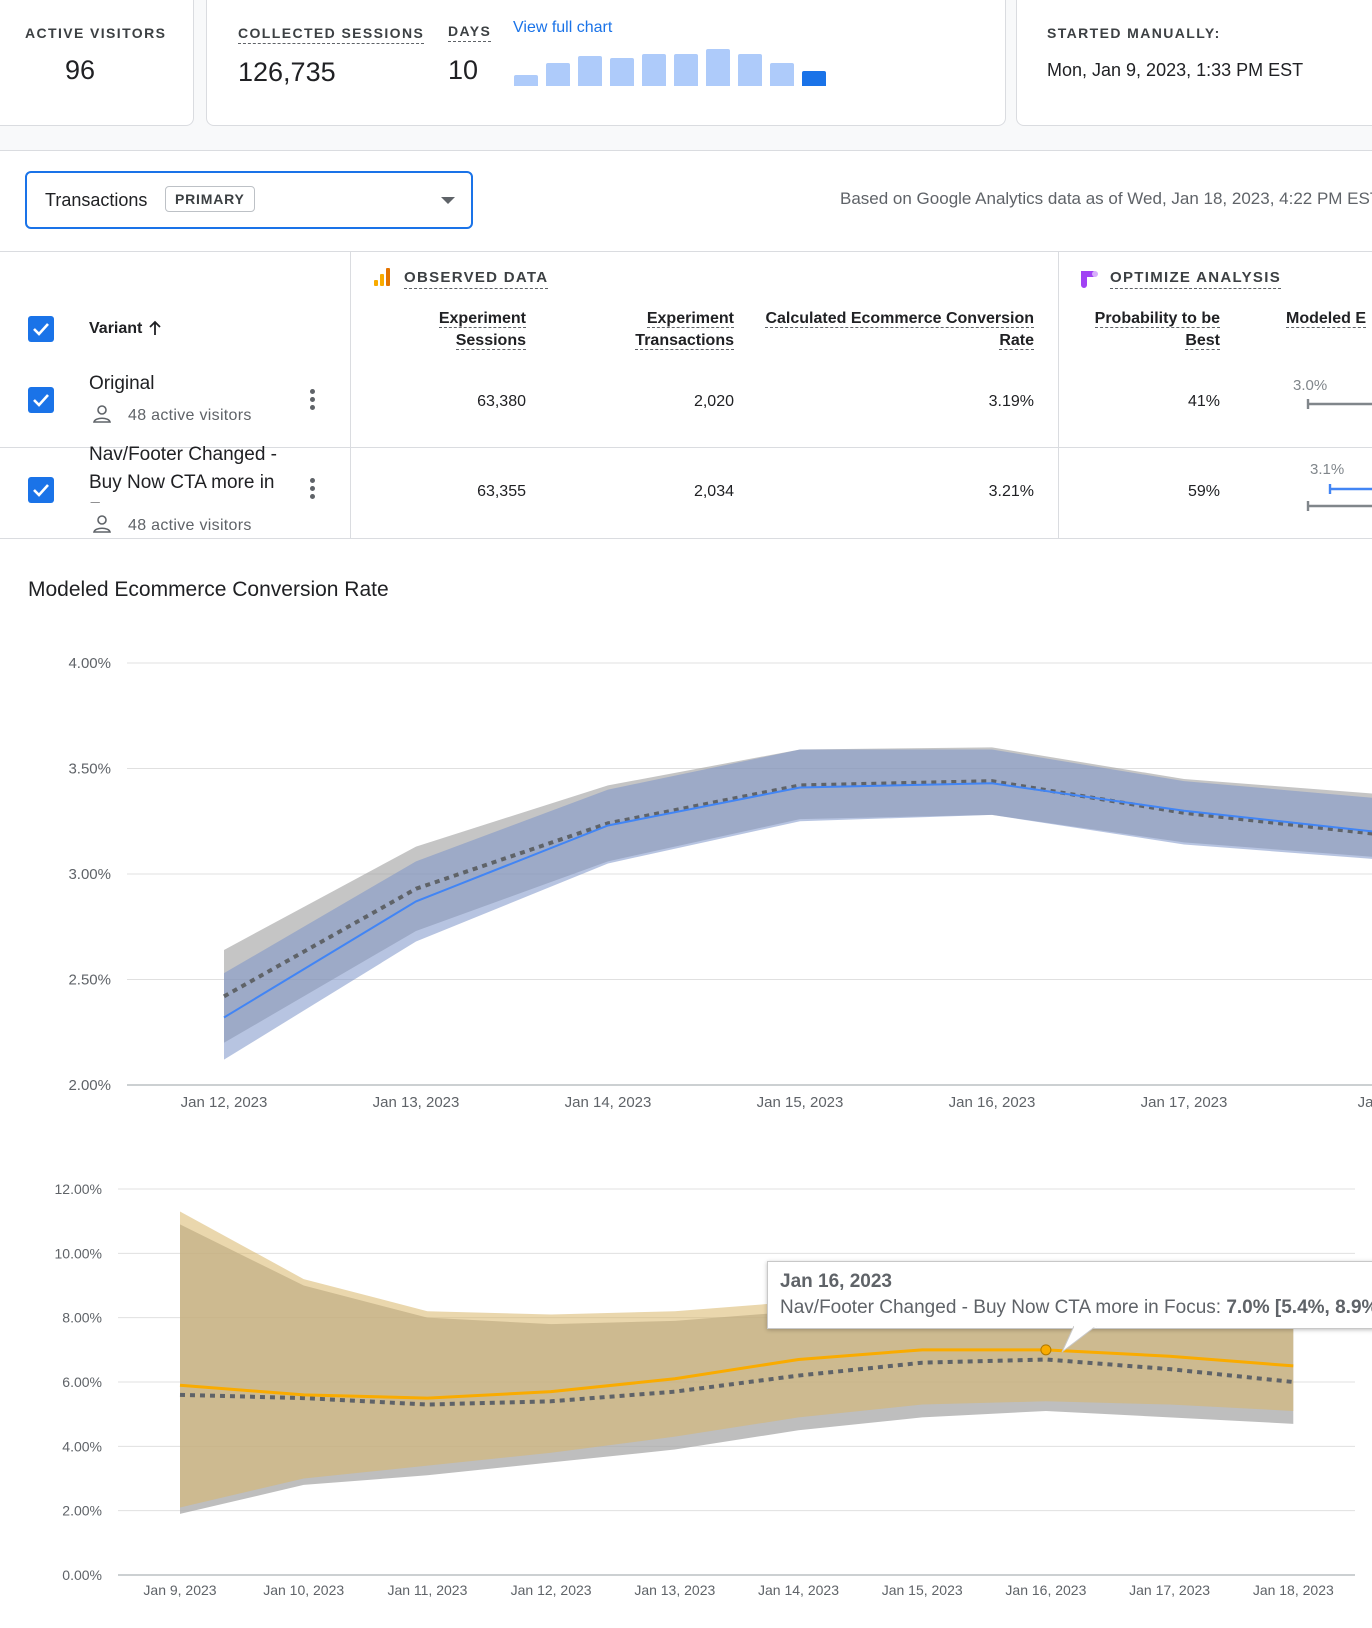 The width and height of the screenshot is (1372, 1628). I want to click on check-icon, so click(41, 400).